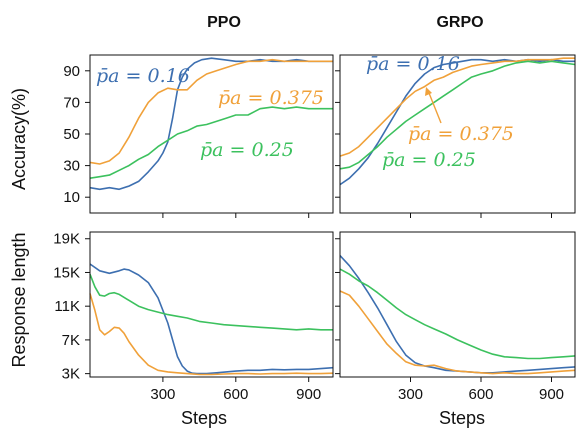  Describe the element at coordinates (71, 102) in the screenshot. I see `y-tick-label: 70` at that location.